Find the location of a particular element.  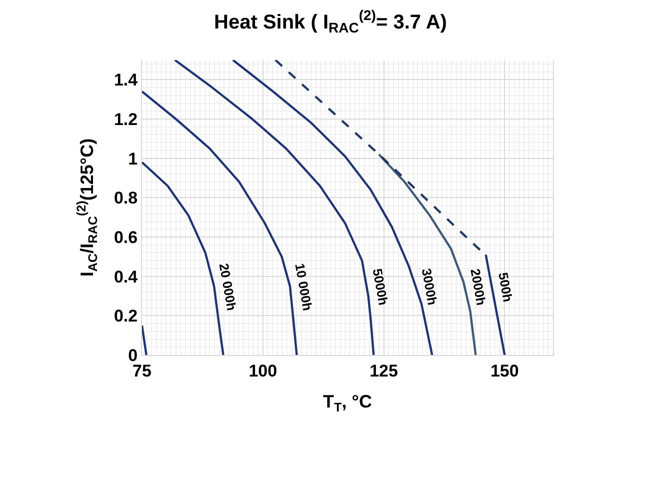

x-tick-label: 150 is located at coordinates (504, 370).